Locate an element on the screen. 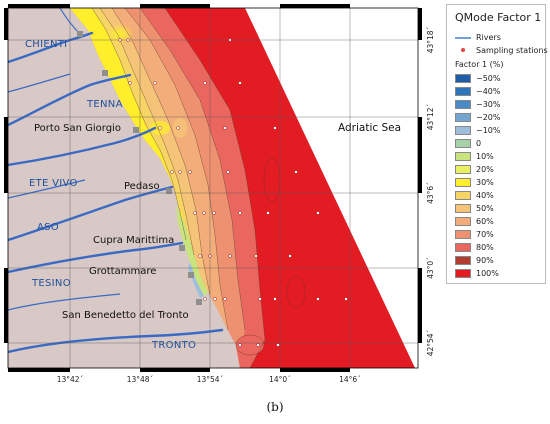  legend-class-label: 60% is located at coordinates (485, 221).